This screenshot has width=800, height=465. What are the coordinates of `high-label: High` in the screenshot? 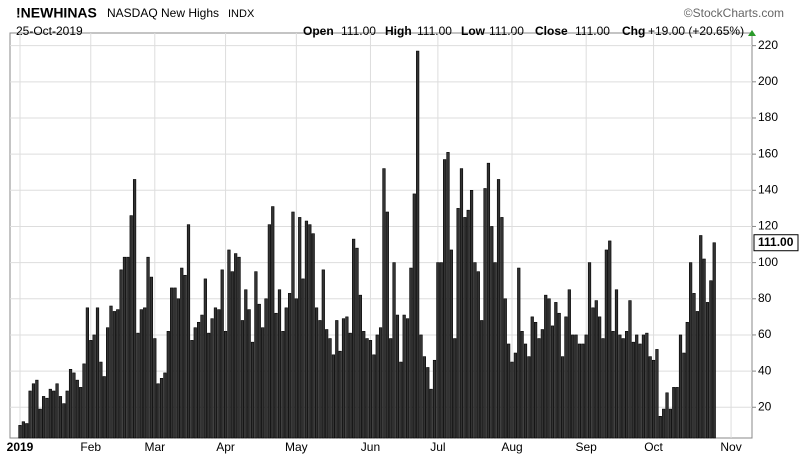 It's located at (398, 31).